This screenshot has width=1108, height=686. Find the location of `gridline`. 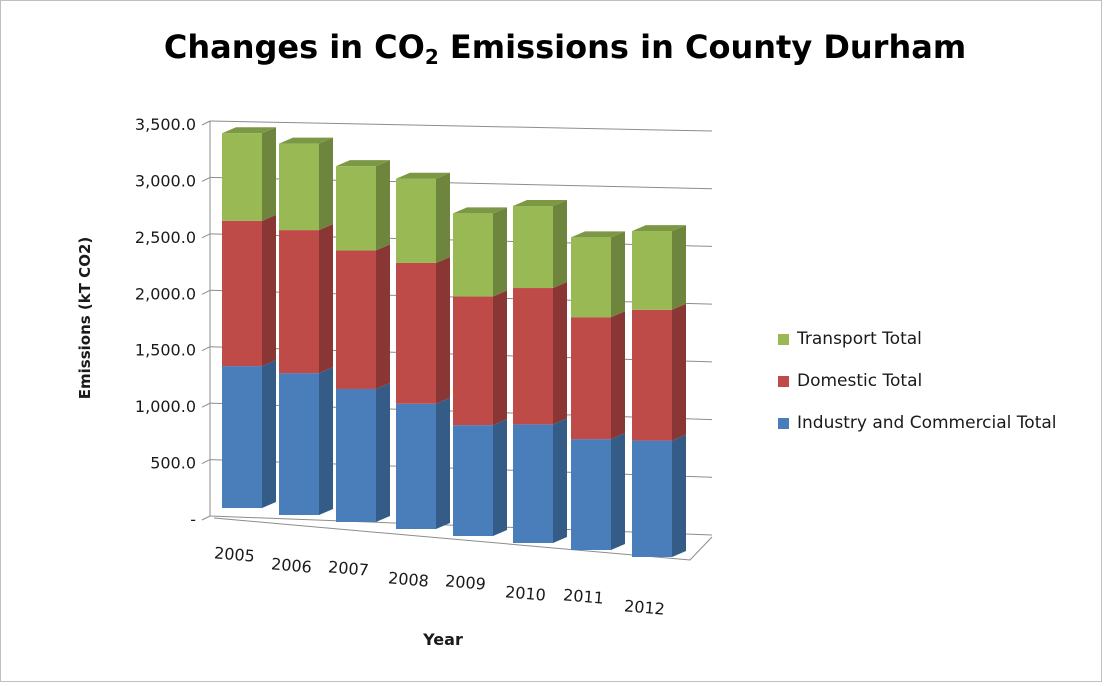

gridline is located at coordinates (461, 126).